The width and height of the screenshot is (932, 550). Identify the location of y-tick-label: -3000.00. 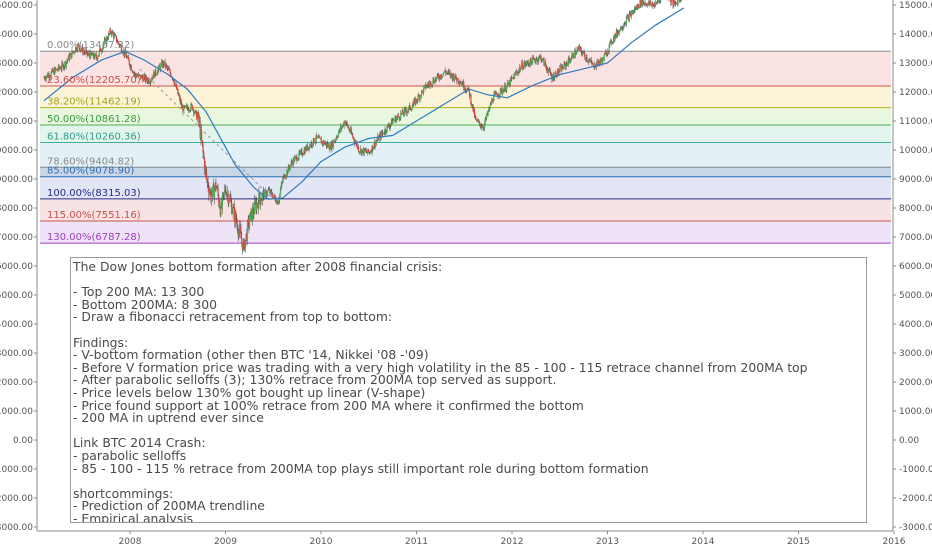
(915, 528).